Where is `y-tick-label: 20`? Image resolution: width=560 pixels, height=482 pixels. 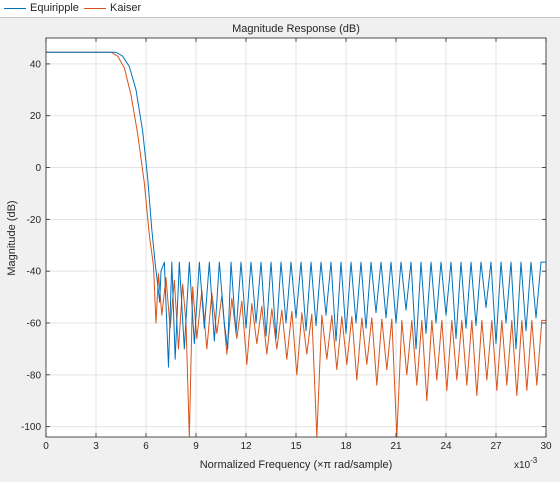 y-tick-label: 20 is located at coordinates (36, 116).